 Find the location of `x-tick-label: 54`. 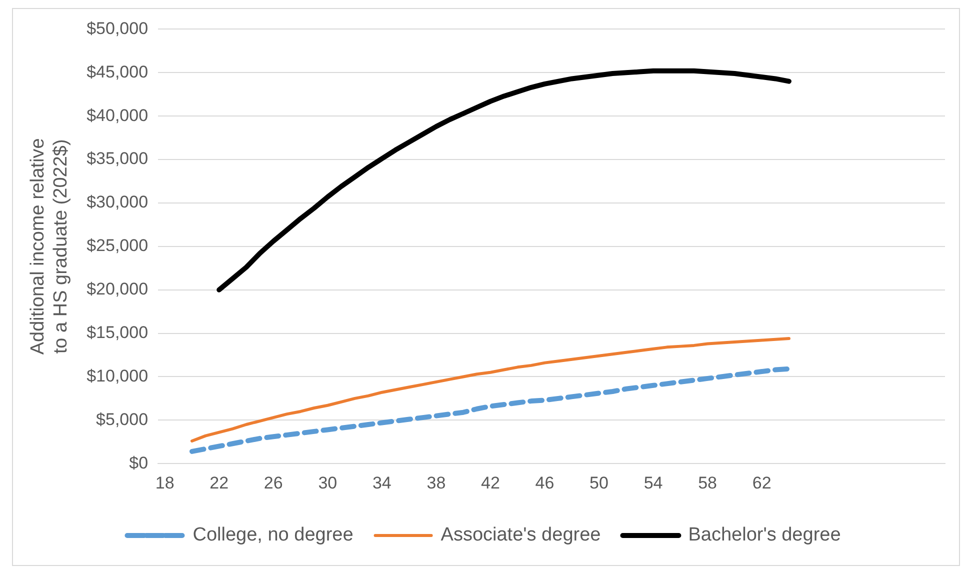

x-tick-label: 54 is located at coordinates (653, 482).